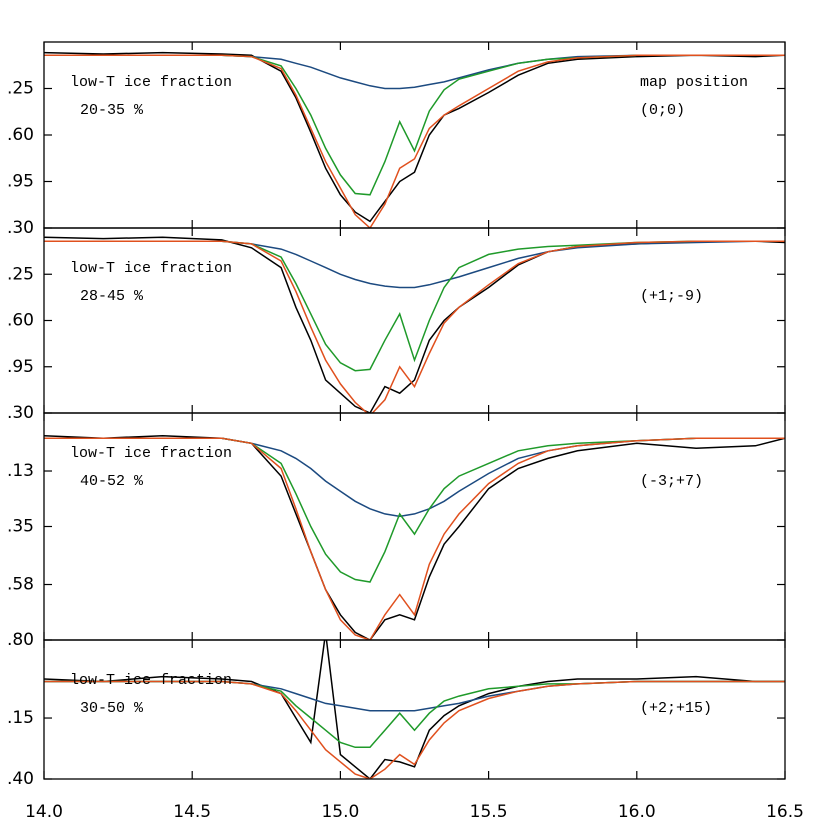 This screenshot has height=830, width=830. Describe the element at coordinates (192, 812) in the screenshot. I see `x-tick-label: 14.5` at that location.